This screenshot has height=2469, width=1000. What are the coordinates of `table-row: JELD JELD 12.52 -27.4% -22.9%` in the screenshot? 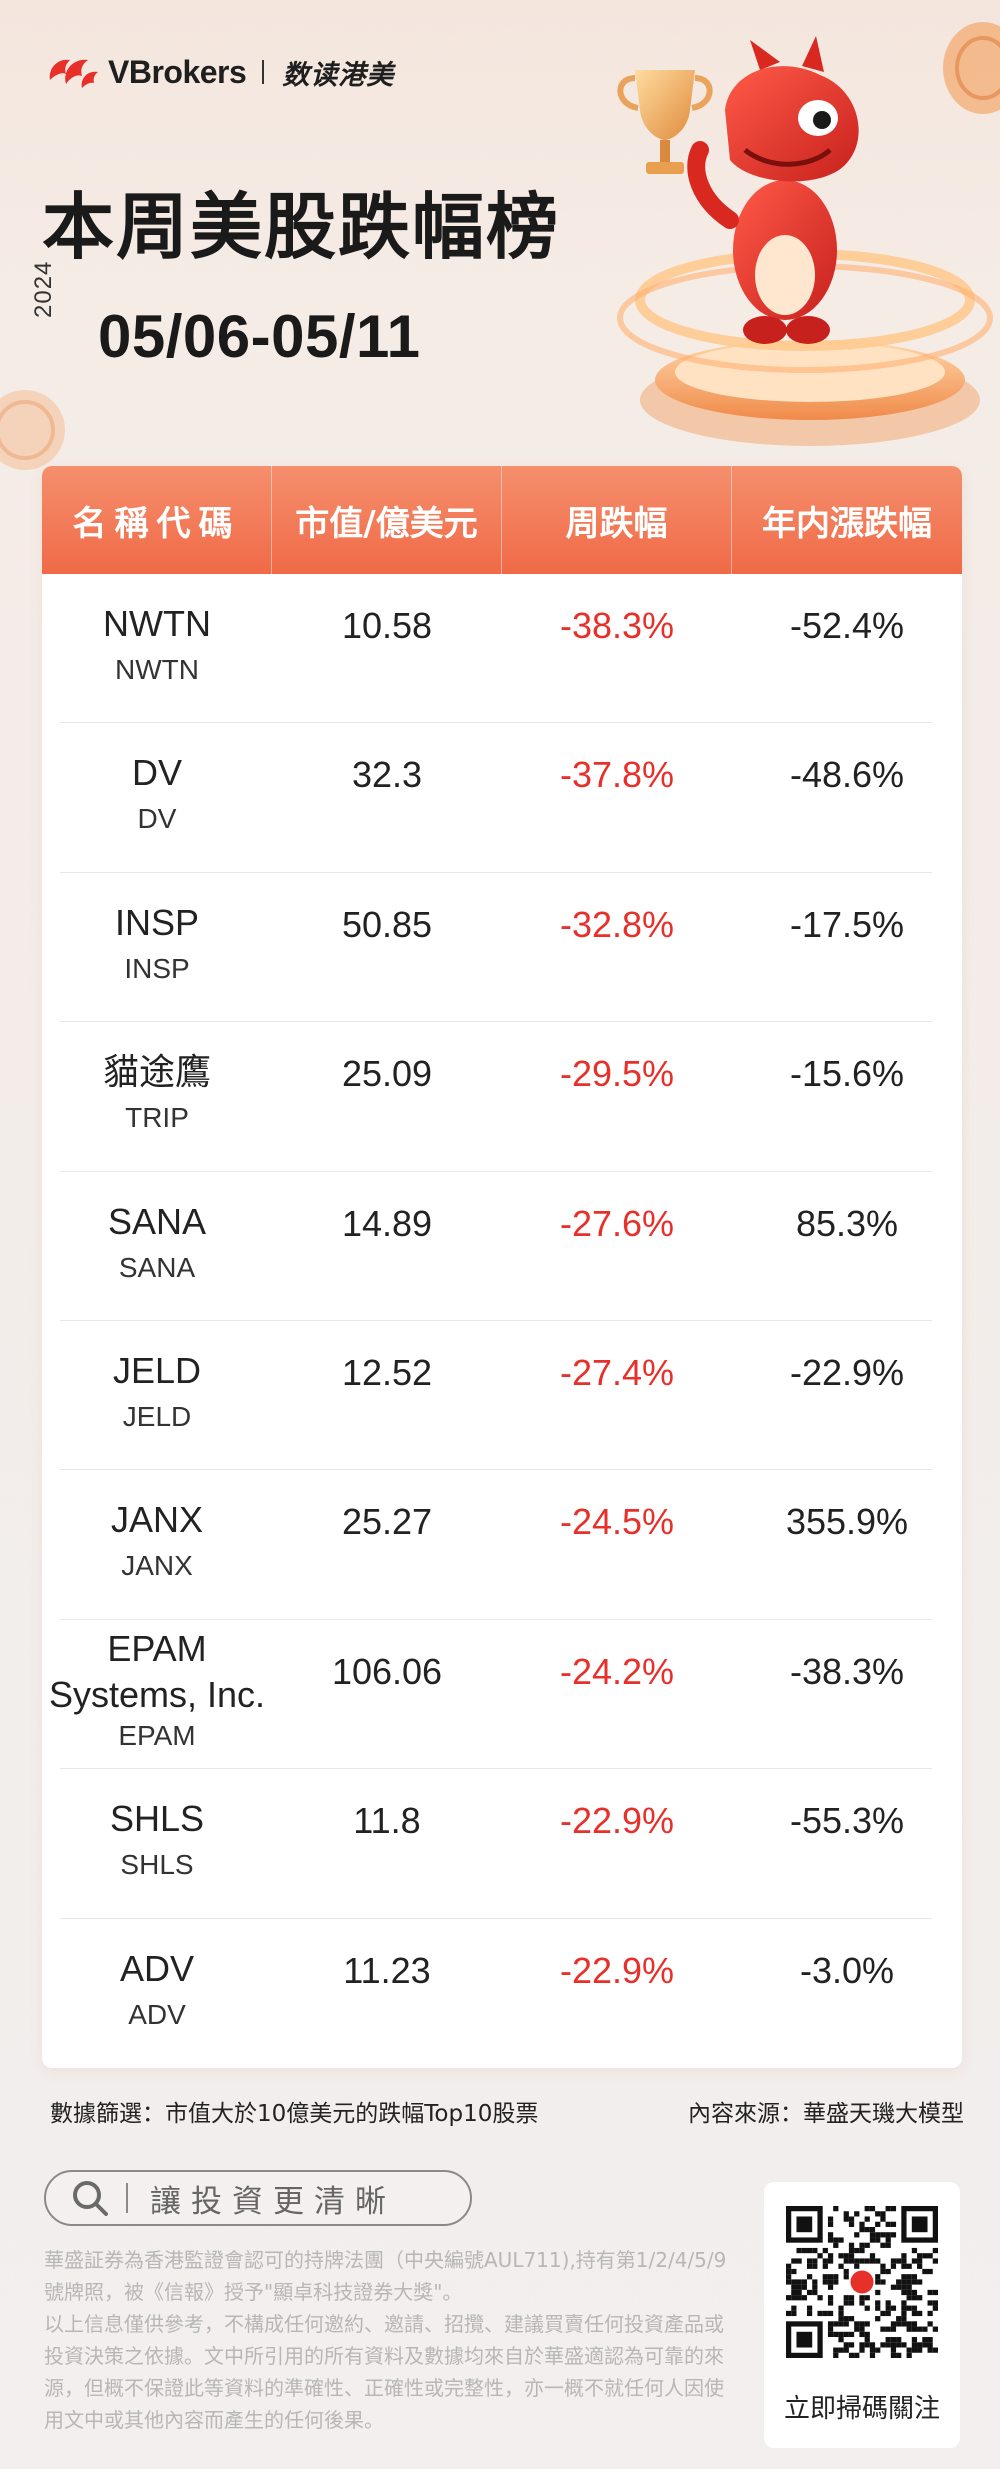 It's located at (502, 1396).